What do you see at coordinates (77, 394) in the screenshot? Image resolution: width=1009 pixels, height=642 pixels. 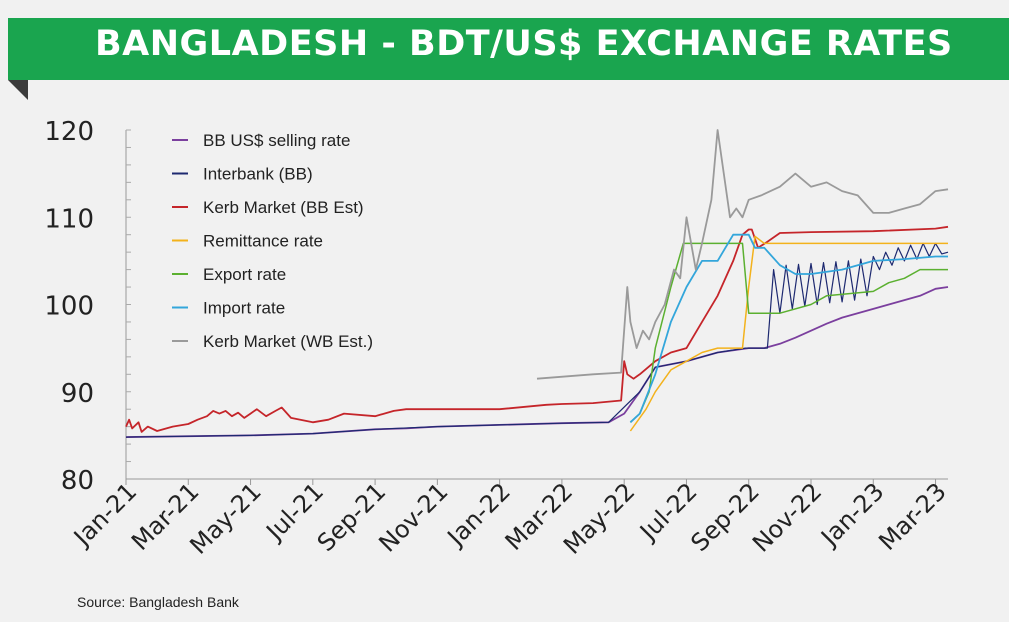 I see `y-tick-label: 90` at bounding box center [77, 394].